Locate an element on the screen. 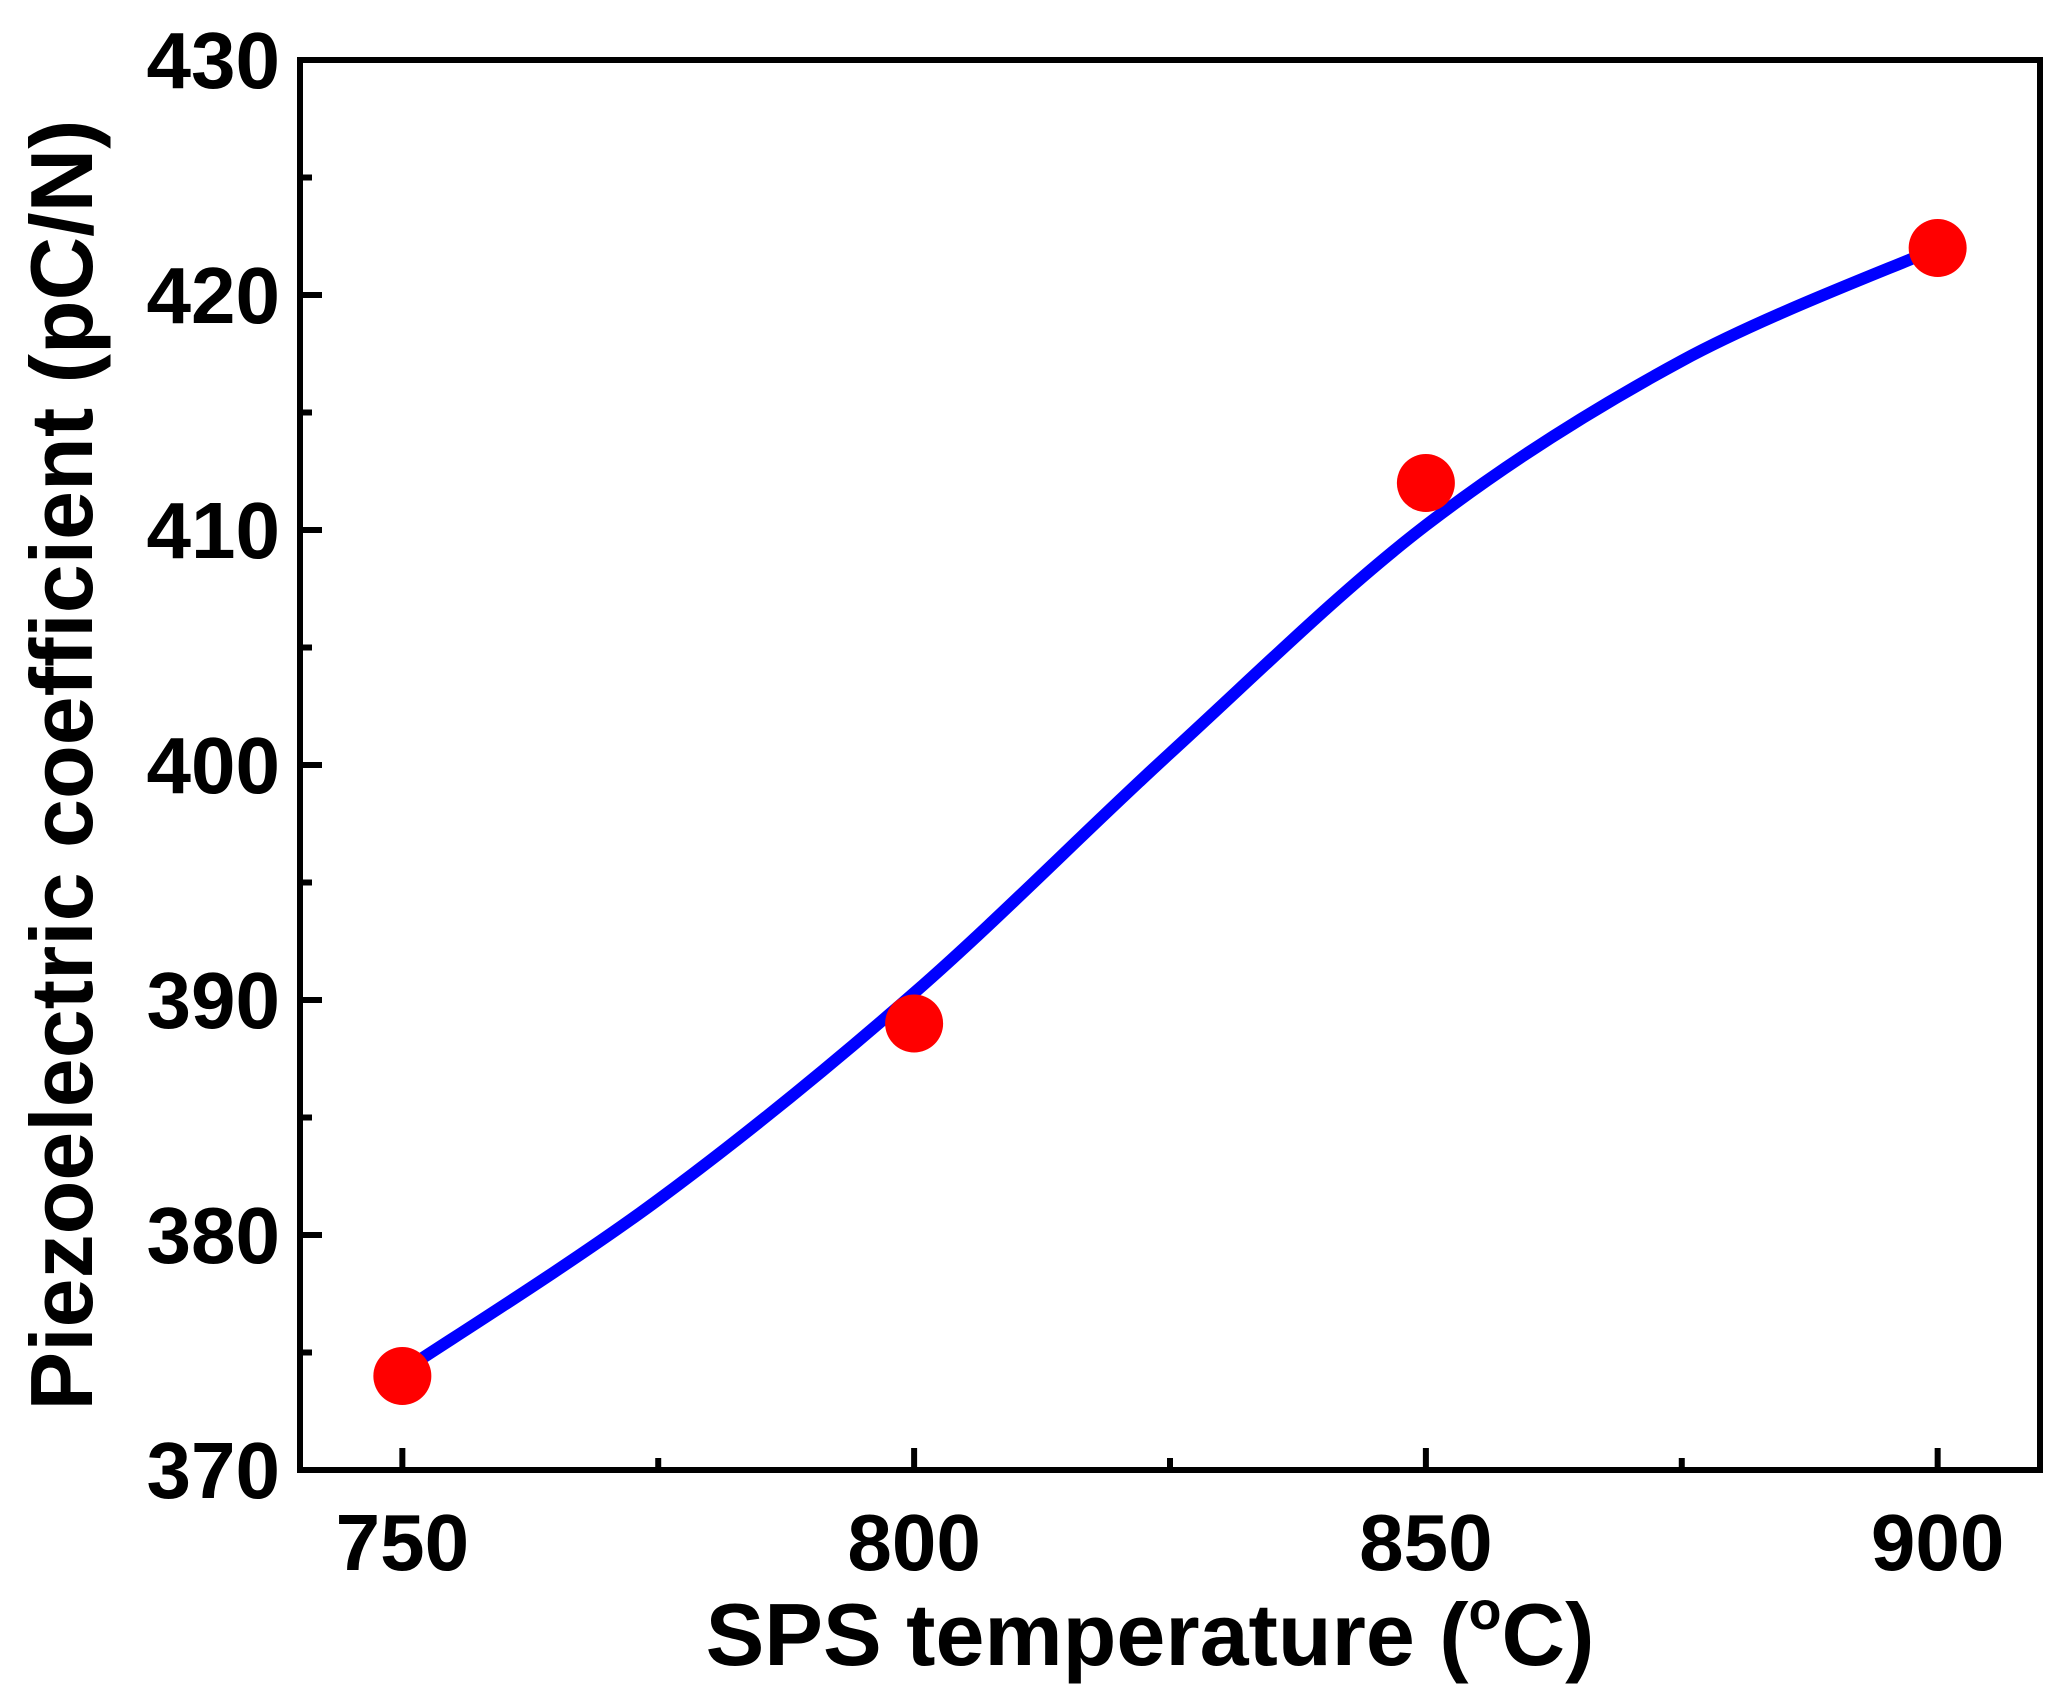 The width and height of the screenshot is (2061, 1707). y-tick-label: 400 is located at coordinates (213, 765).